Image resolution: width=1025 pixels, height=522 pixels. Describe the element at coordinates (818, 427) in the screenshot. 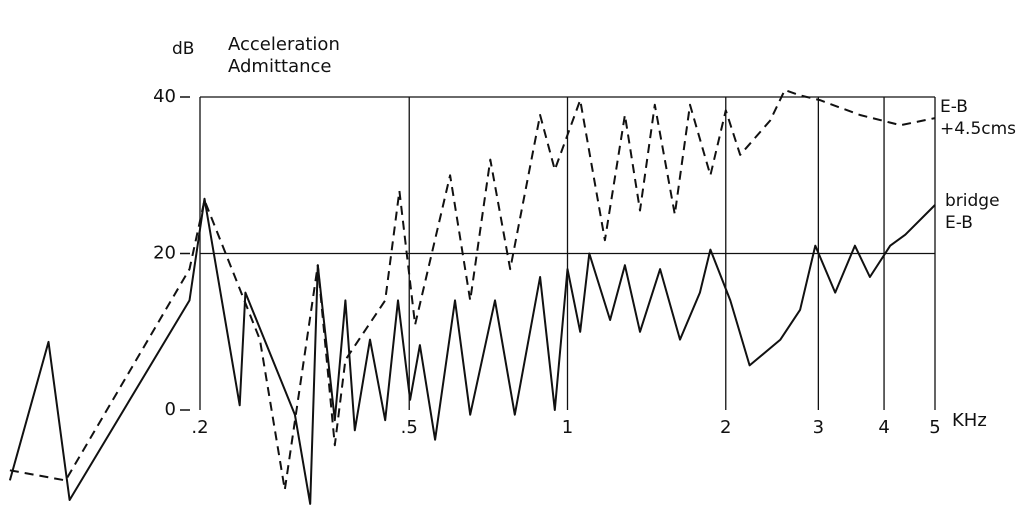

I see `x-tick-label: 3` at that location.